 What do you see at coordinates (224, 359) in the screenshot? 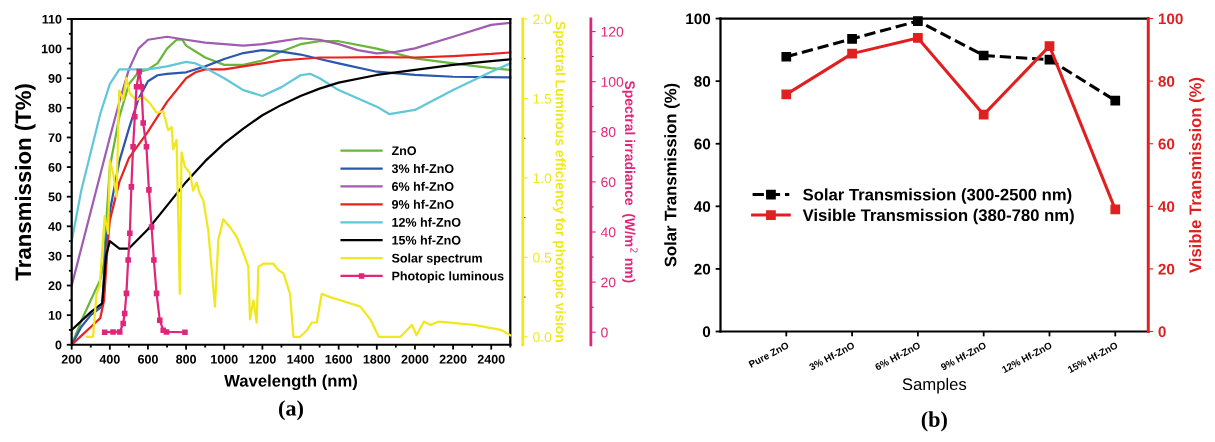
I see `x-tick-label: 1000` at bounding box center [224, 359].